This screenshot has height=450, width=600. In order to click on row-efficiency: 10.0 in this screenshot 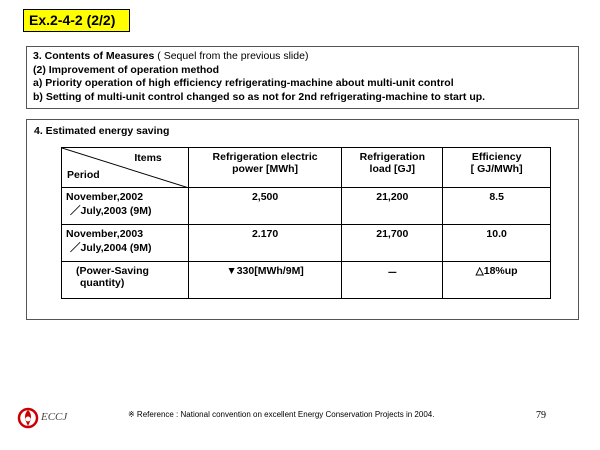, I will do `click(496, 243)`.